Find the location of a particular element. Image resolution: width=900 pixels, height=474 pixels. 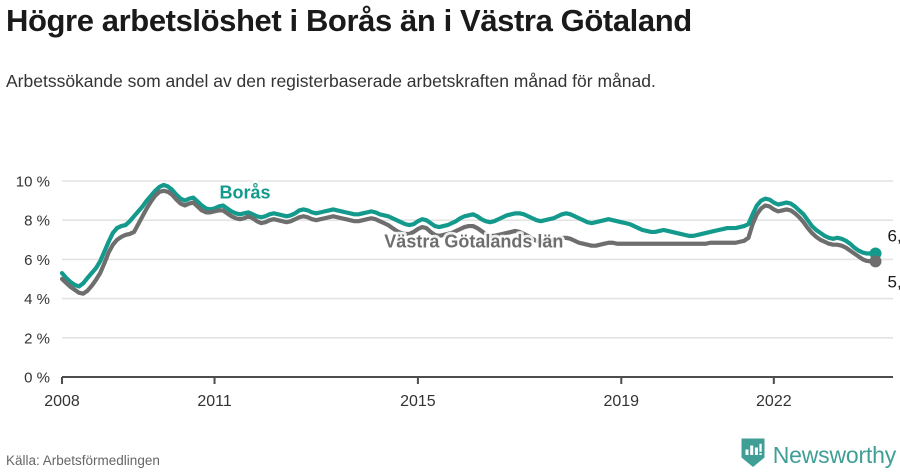

x-axis: 2008 2011 2015 2019 2022 is located at coordinates (468, 393).